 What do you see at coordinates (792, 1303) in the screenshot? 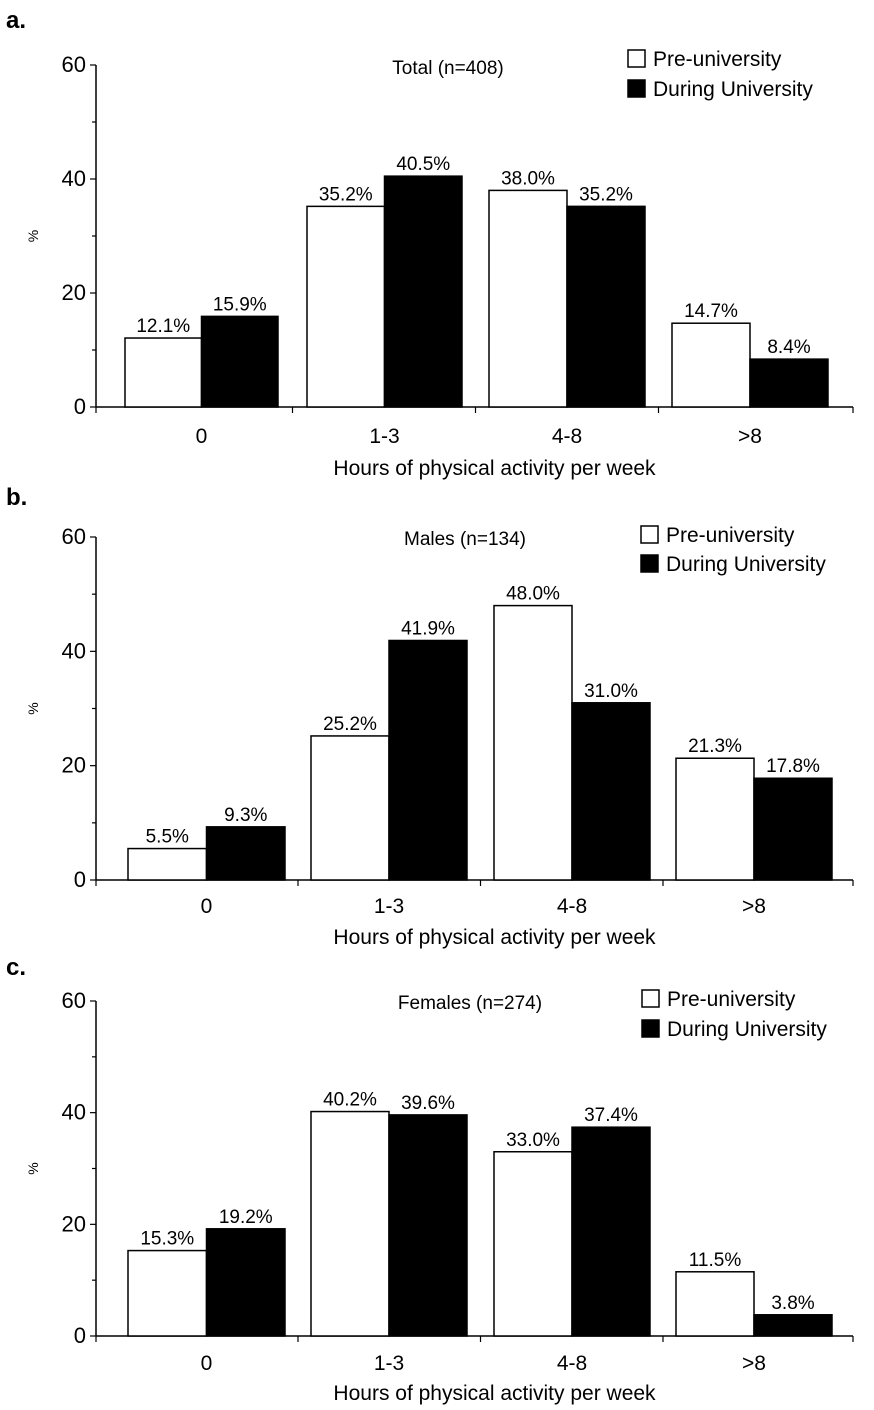
I see `bar-value-label: 3.8%` at bounding box center [792, 1303].